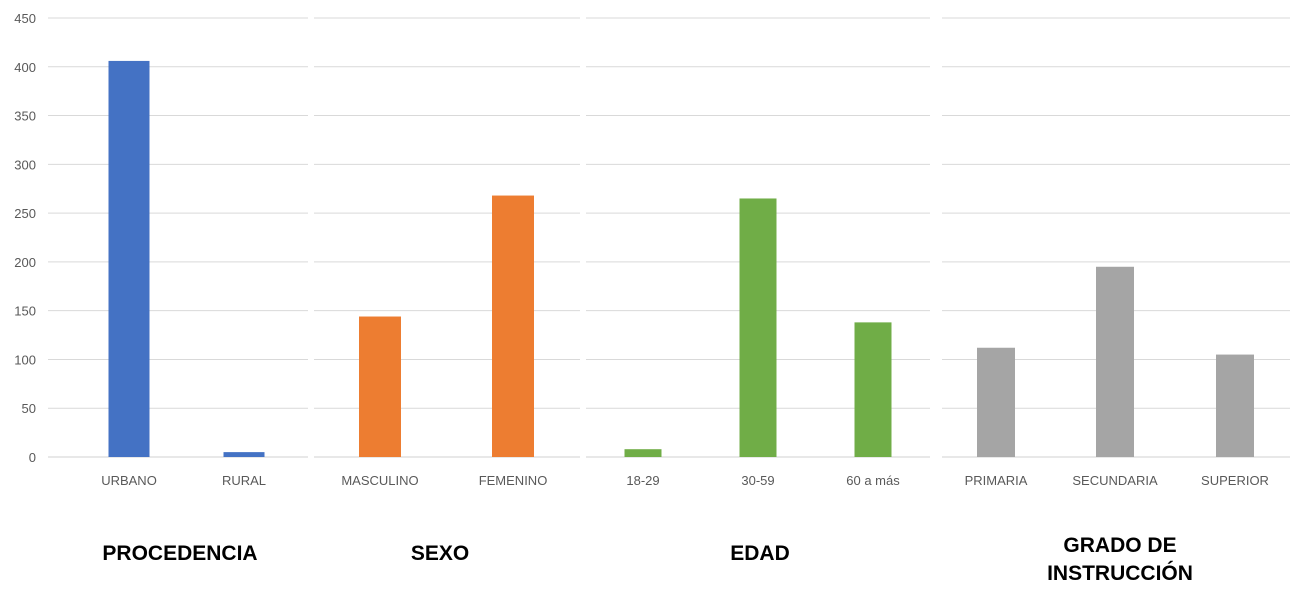  What do you see at coordinates (25, 238) in the screenshot?
I see `y-axis-ticks: 0 50 100 150 200 250 300 350 400 450` at bounding box center [25, 238].